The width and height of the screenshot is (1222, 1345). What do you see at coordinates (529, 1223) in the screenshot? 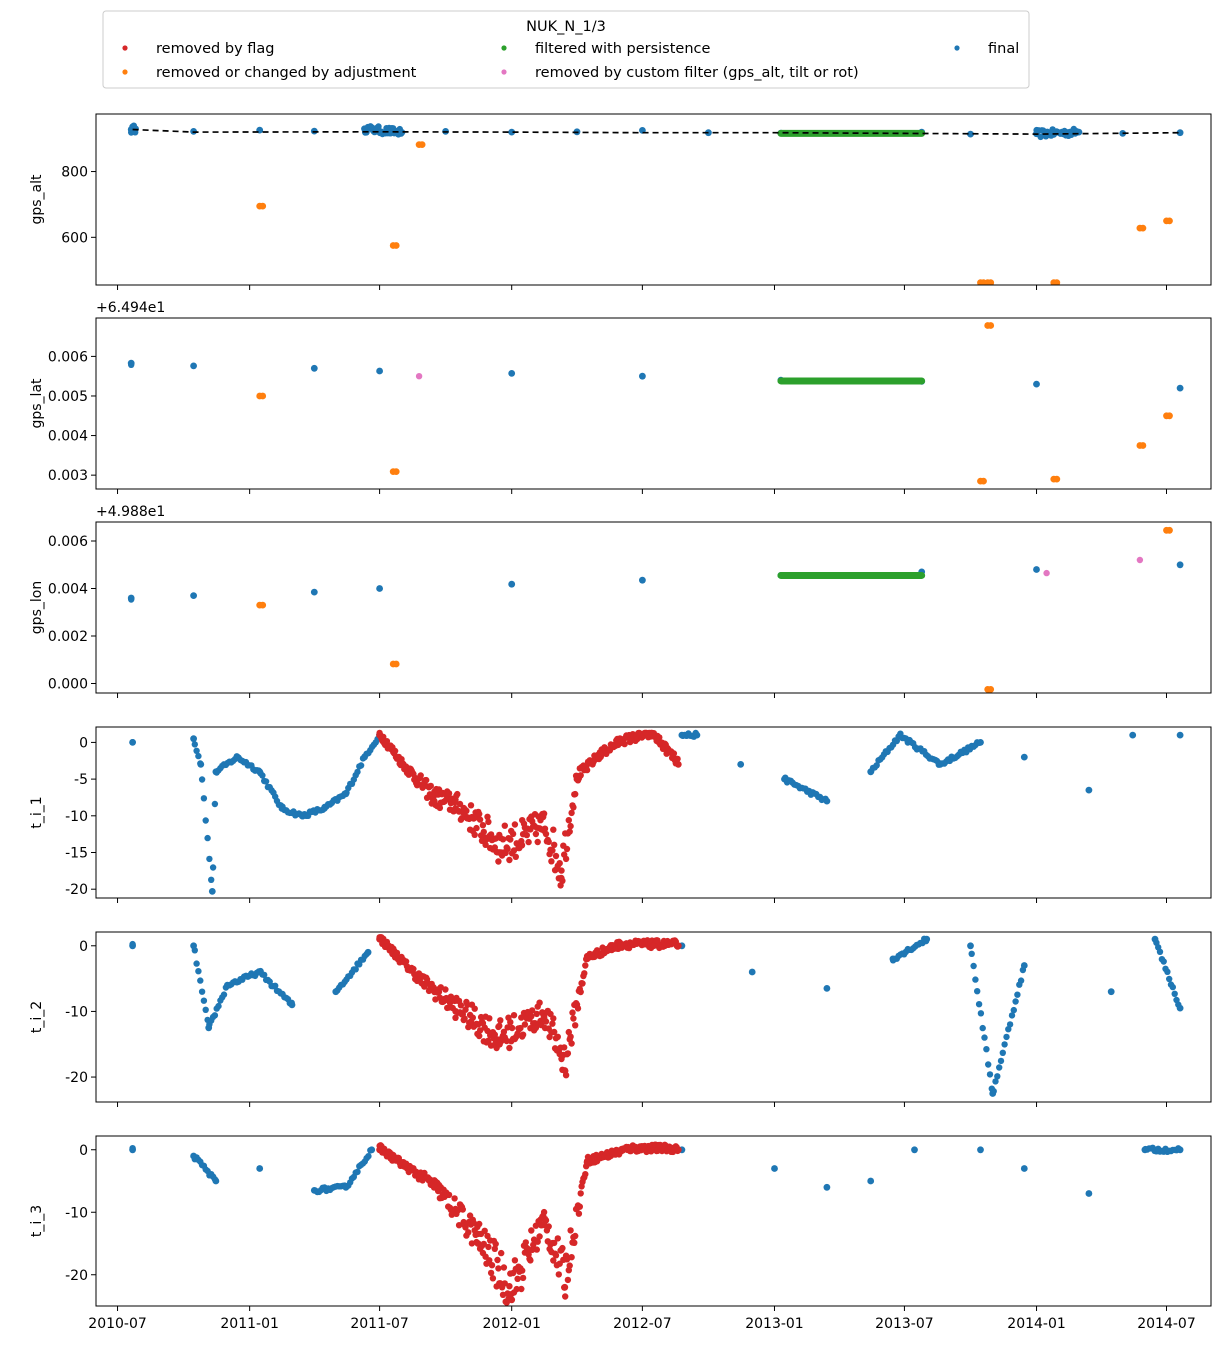
I see `series-removed-by-flag` at bounding box center [529, 1223].